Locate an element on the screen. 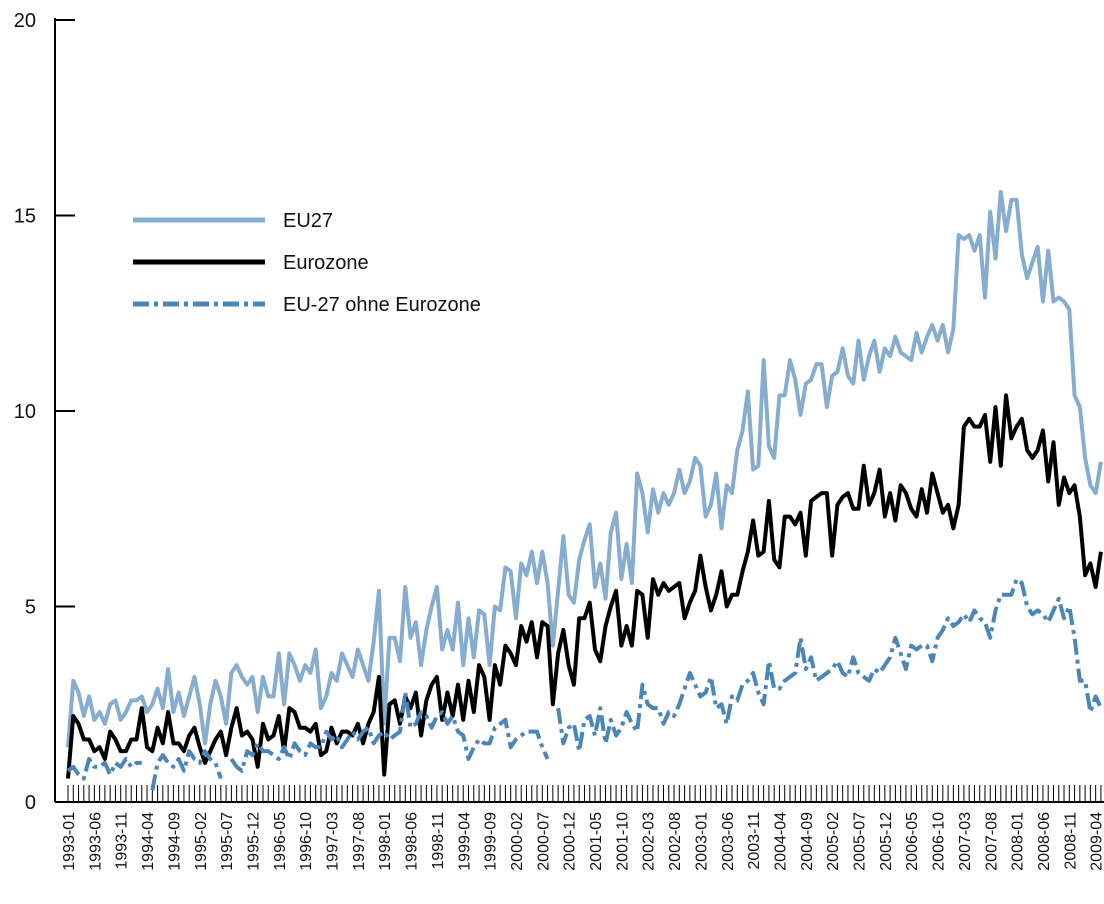 The width and height of the screenshot is (1104, 904). x-tick-label: 2005-02 is located at coordinates (833, 841).